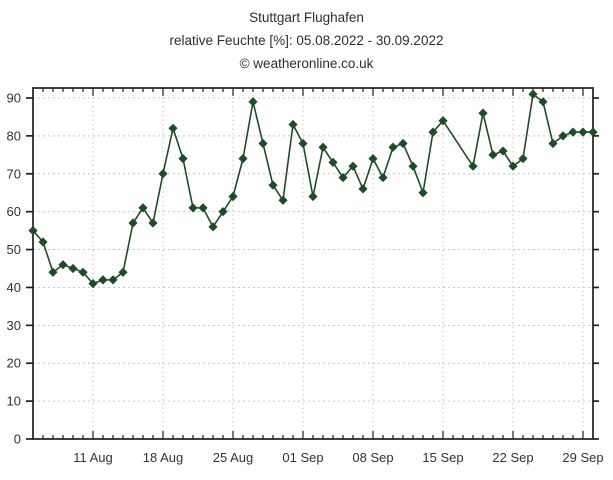 This screenshot has height=480, width=613. What do you see at coordinates (14, 211) in the screenshot?
I see `y-axis-label: 60` at bounding box center [14, 211].